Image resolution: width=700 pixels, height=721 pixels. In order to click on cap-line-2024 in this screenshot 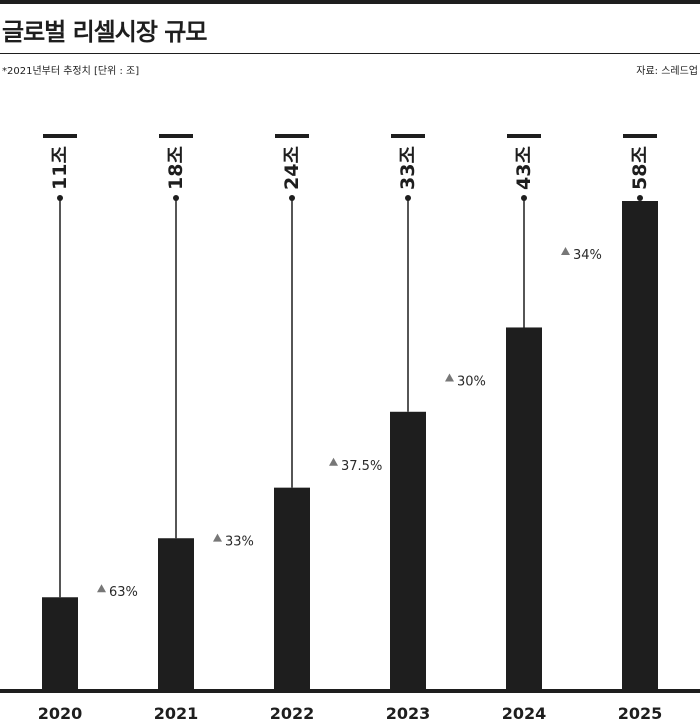, I will do `click(524, 136)`.